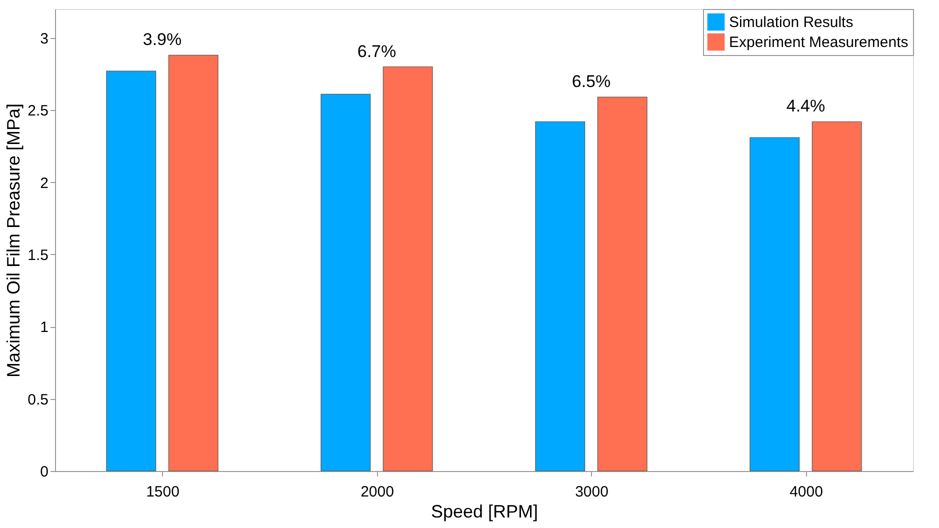 The width and height of the screenshot is (939, 528). What do you see at coordinates (162, 40) in the screenshot?
I see `annotation: 3.9%` at bounding box center [162, 40].